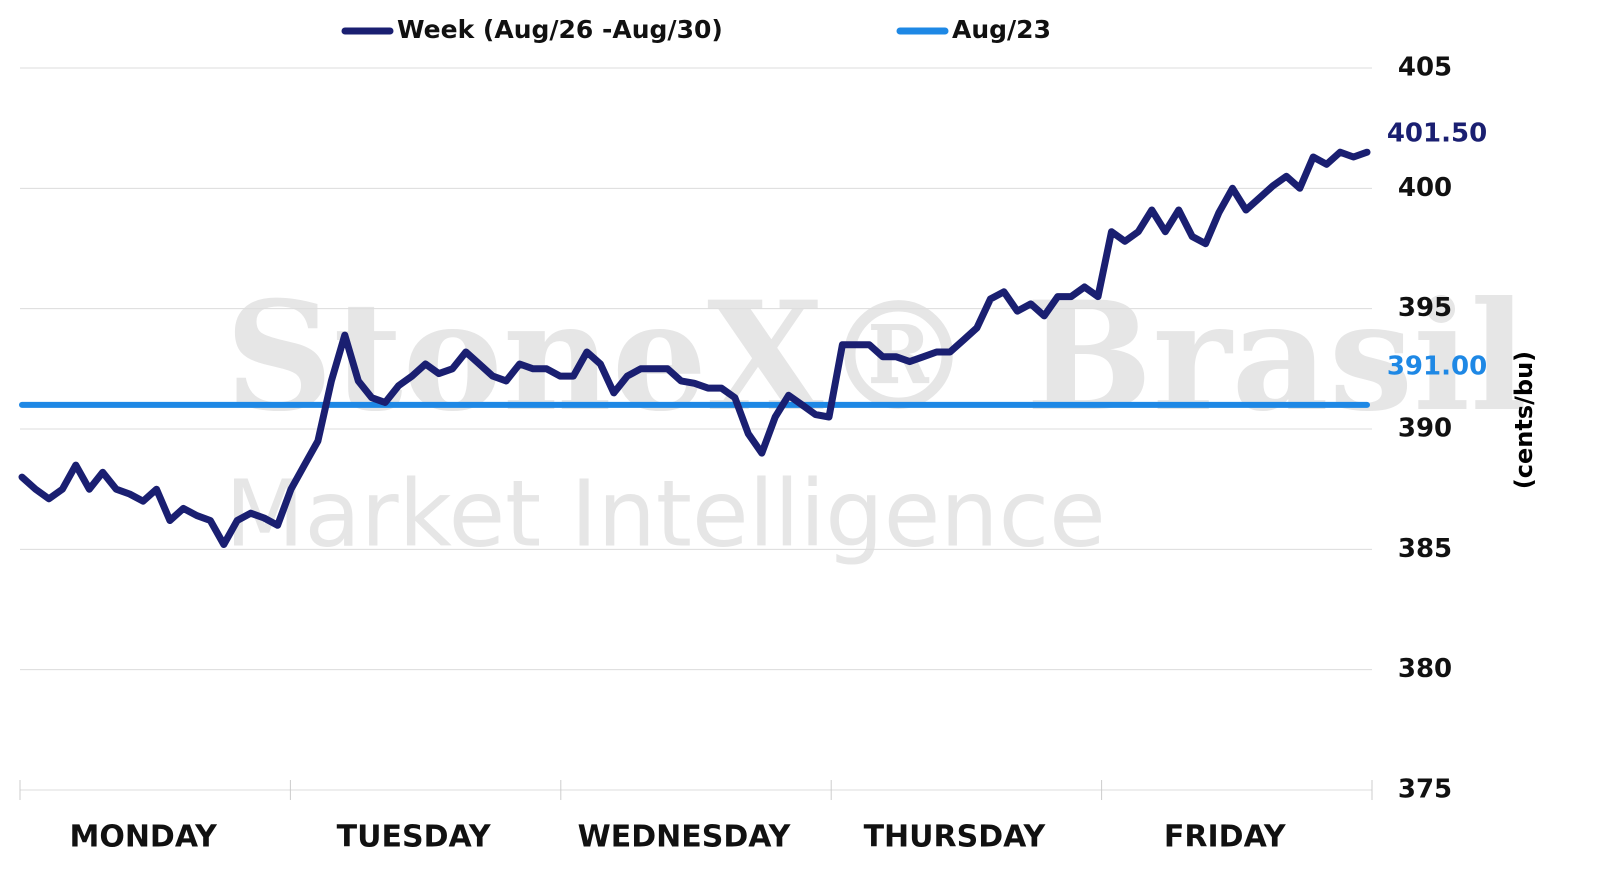 The width and height of the screenshot is (1600, 876). What do you see at coordinates (1425, 308) in the screenshot?
I see `y-tick-label: 395` at bounding box center [1425, 308].